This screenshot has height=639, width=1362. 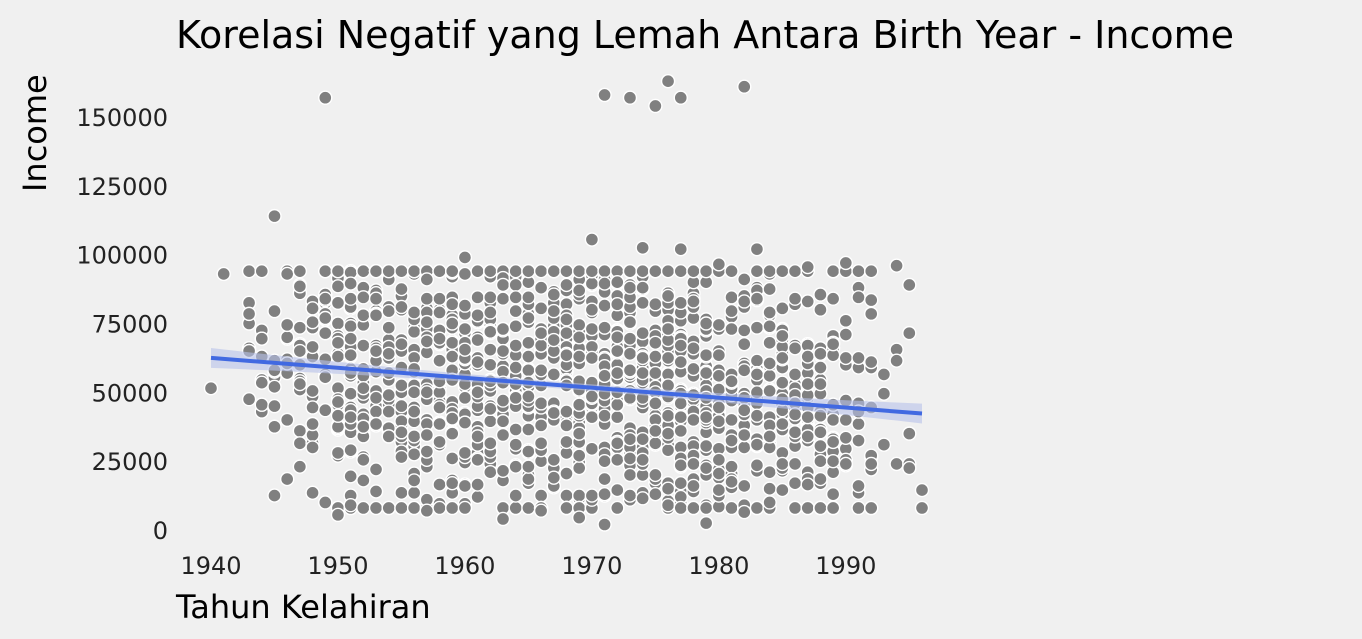 I want to click on x-tick-label: 1950, so click(x=337, y=566).